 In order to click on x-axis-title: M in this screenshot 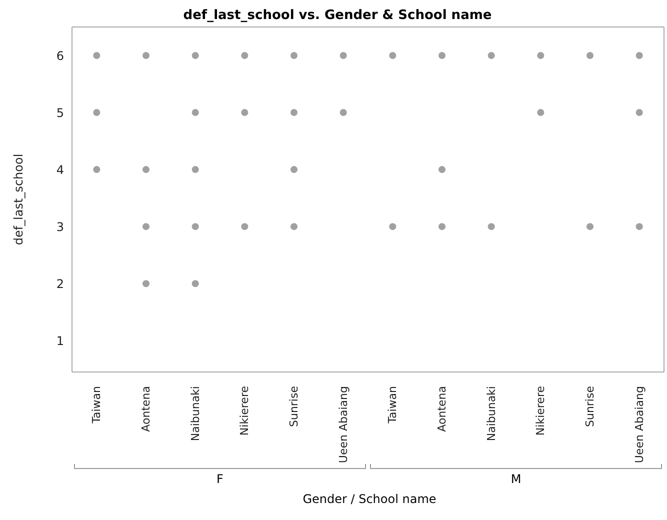, I will do `click(516, 479)`.